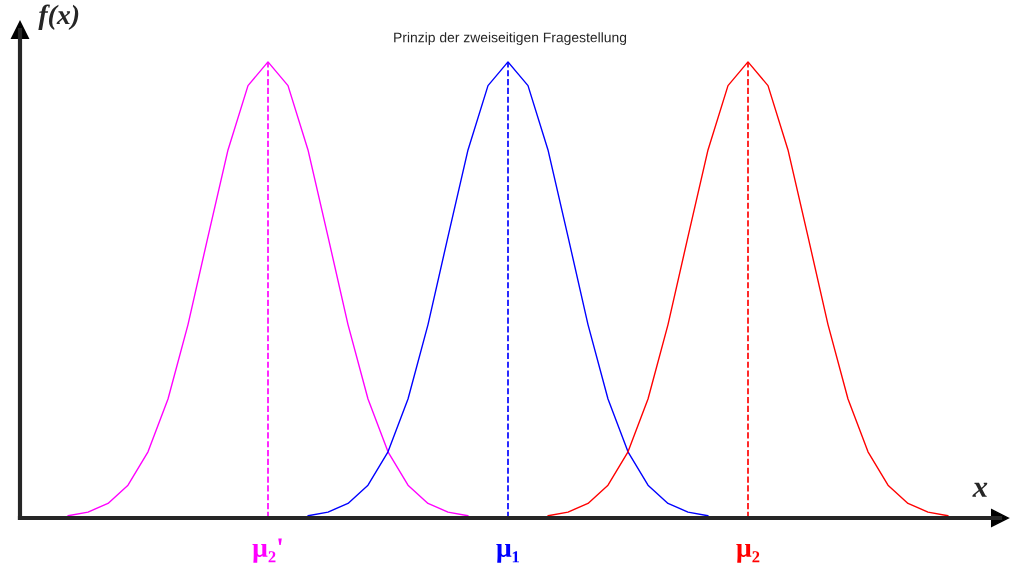 The height and width of the screenshot is (565, 1011). Describe the element at coordinates (58, 17) in the screenshot. I see `y-axis-title: f(x)` at that location.